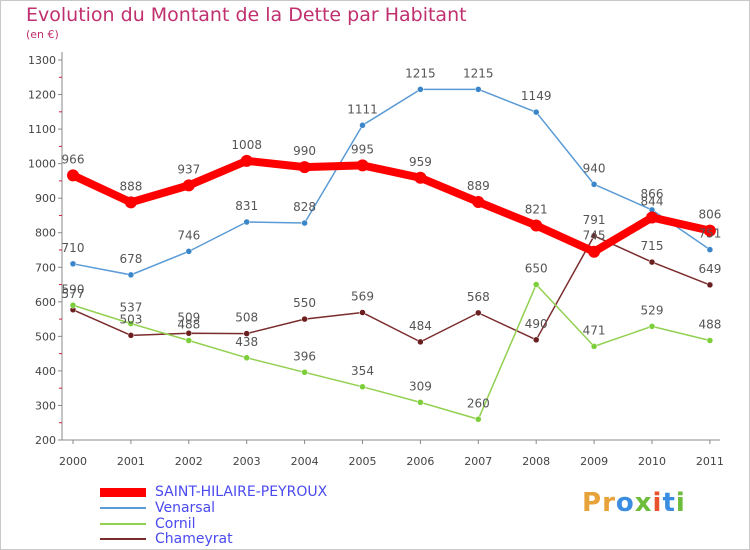 The image size is (750, 550). I want to click on data-label: 806, so click(709, 215).